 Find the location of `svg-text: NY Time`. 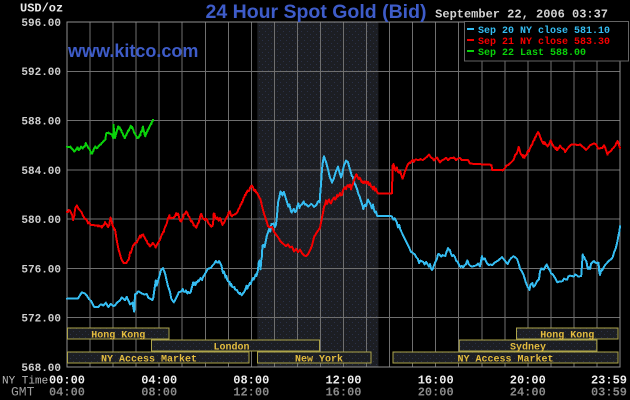

svg-text: NY Time is located at coordinates (25, 382).